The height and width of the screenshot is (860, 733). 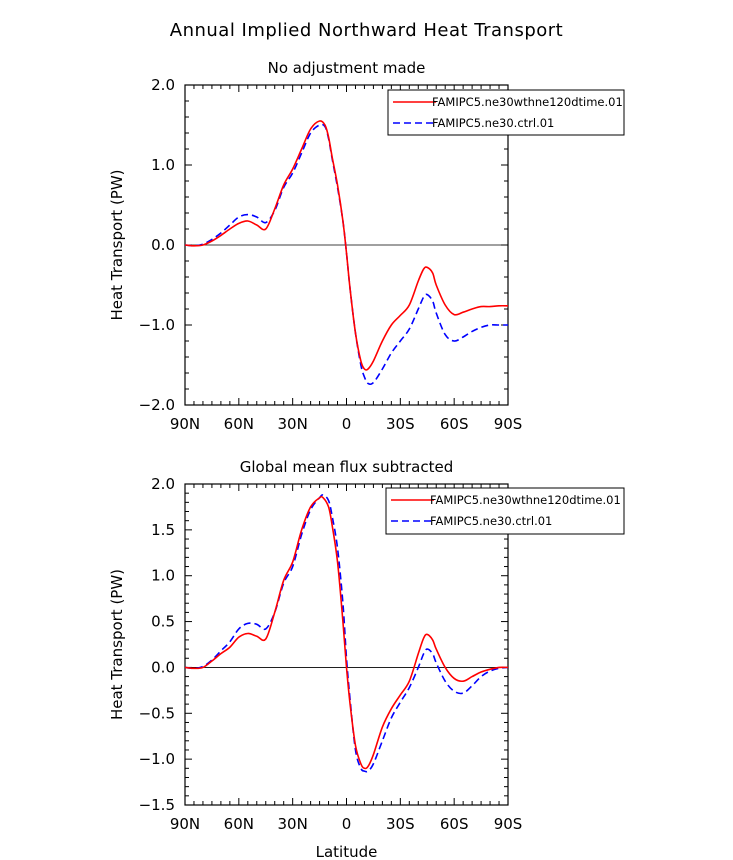 I want to click on panel-title: No adjustment made, so click(x=347, y=68).